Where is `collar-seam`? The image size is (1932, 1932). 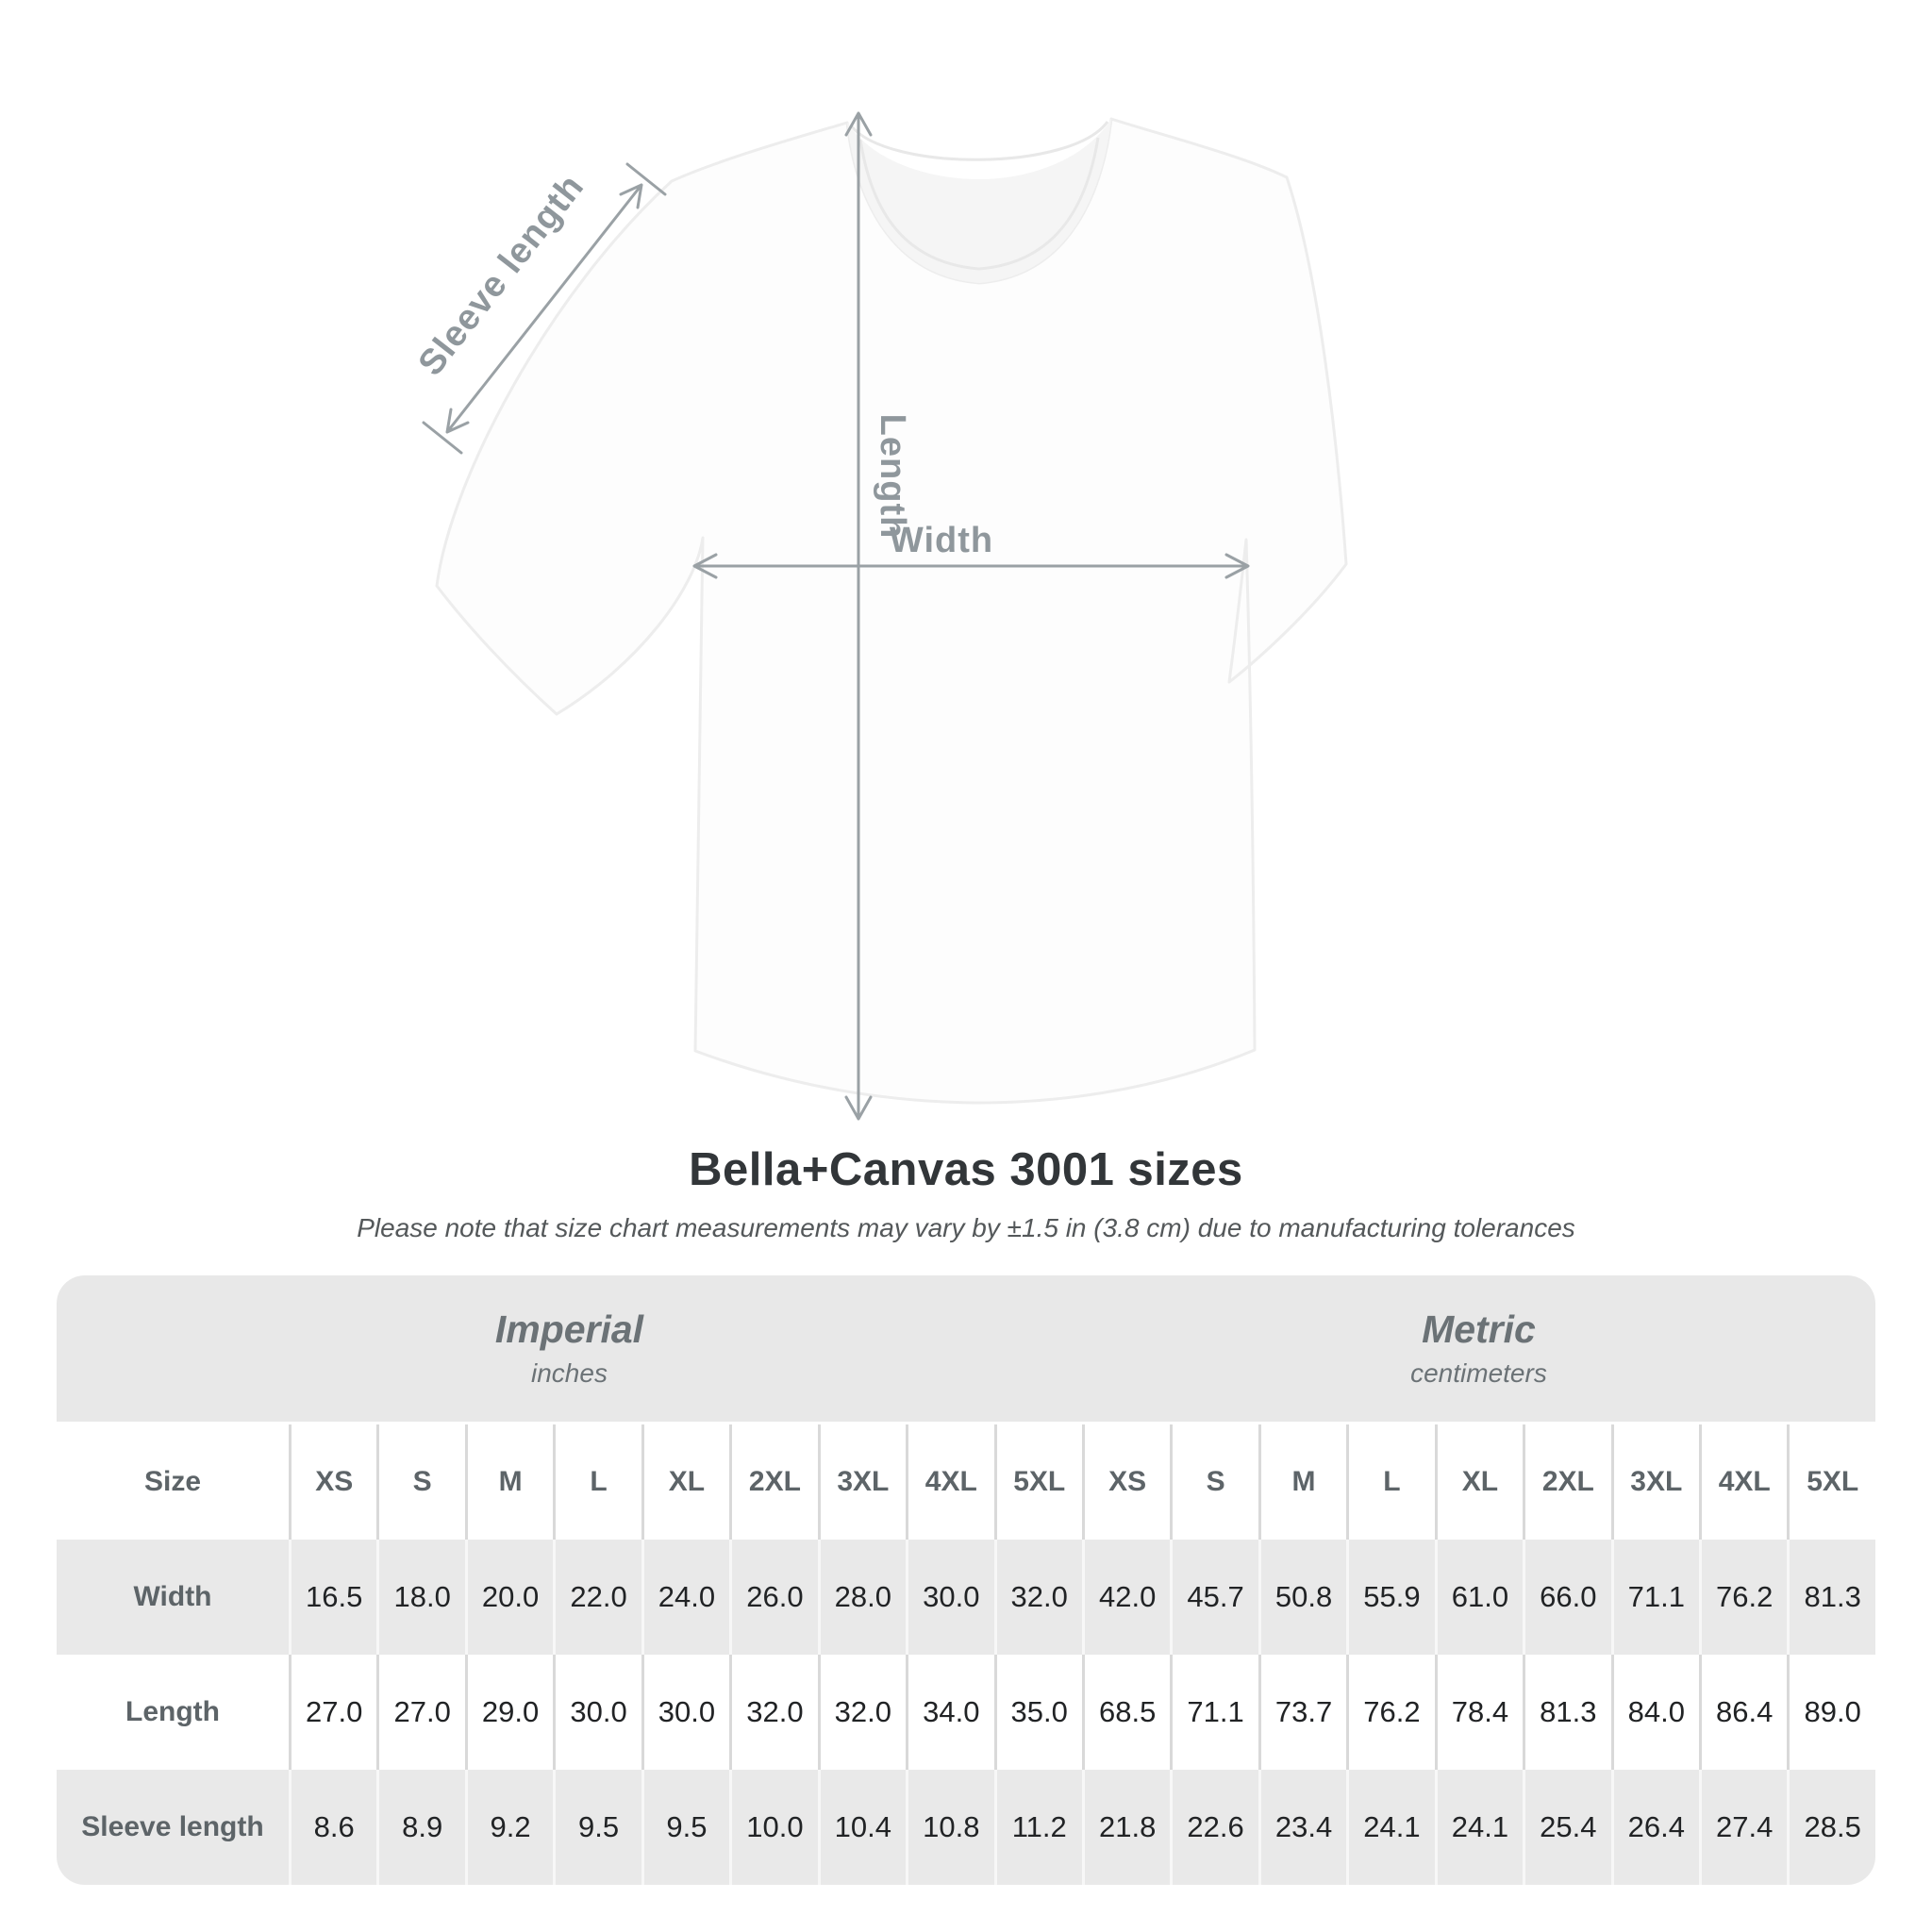 collar-seam is located at coordinates (979, 204).